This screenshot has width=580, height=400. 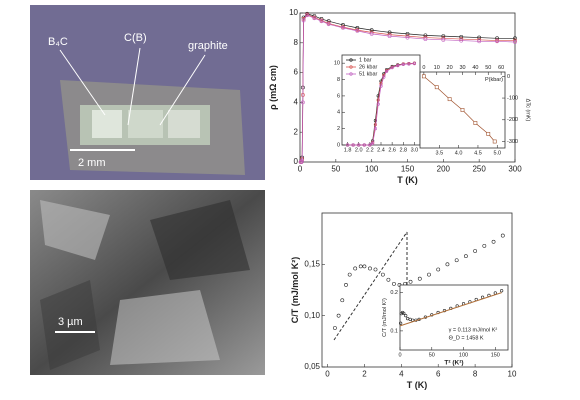 I want to click on x-tick-label: 150, so click(x=495, y=355).